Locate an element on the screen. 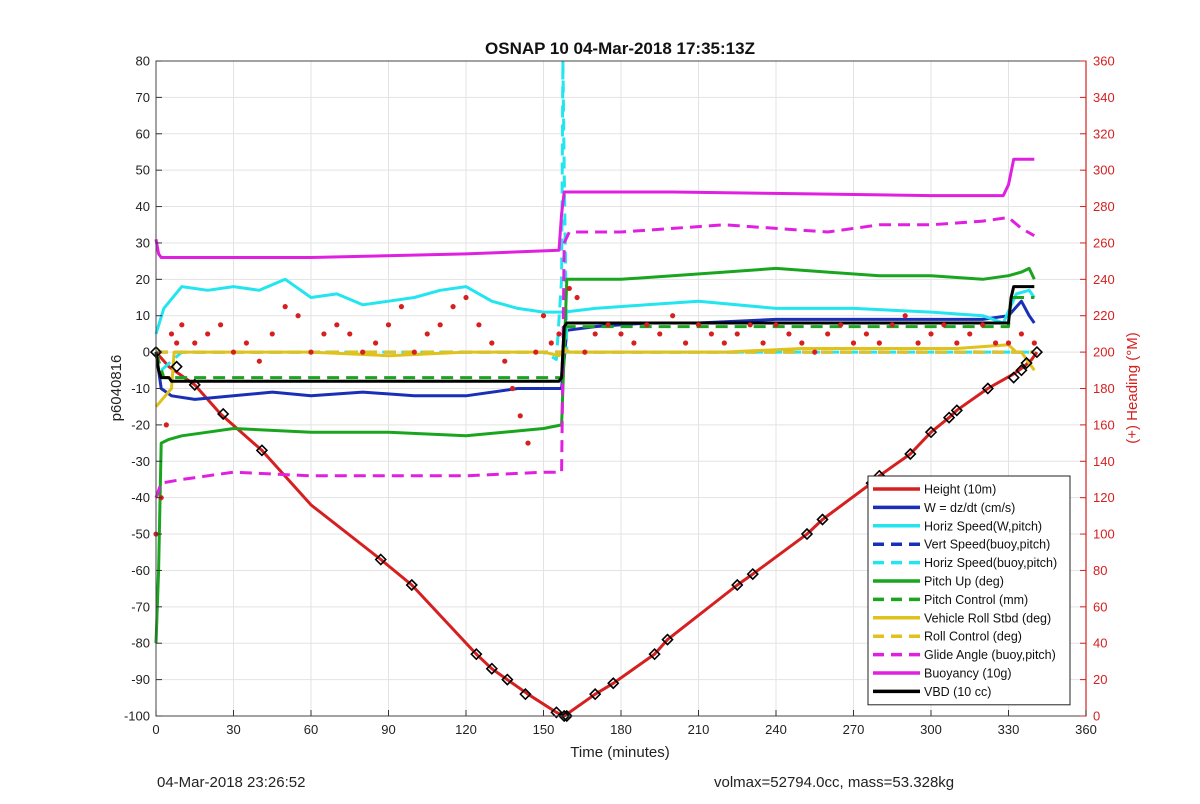 Image resolution: width=1200 pixels, height=804 pixels. y-tick-label: -100 is located at coordinates (137, 716).